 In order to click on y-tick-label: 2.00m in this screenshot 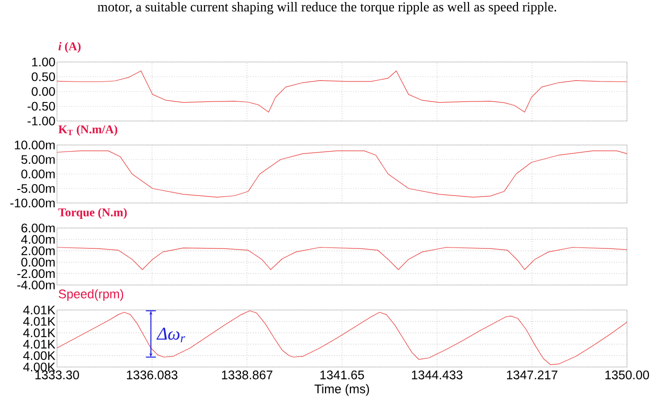, I will do `click(38, 251)`.